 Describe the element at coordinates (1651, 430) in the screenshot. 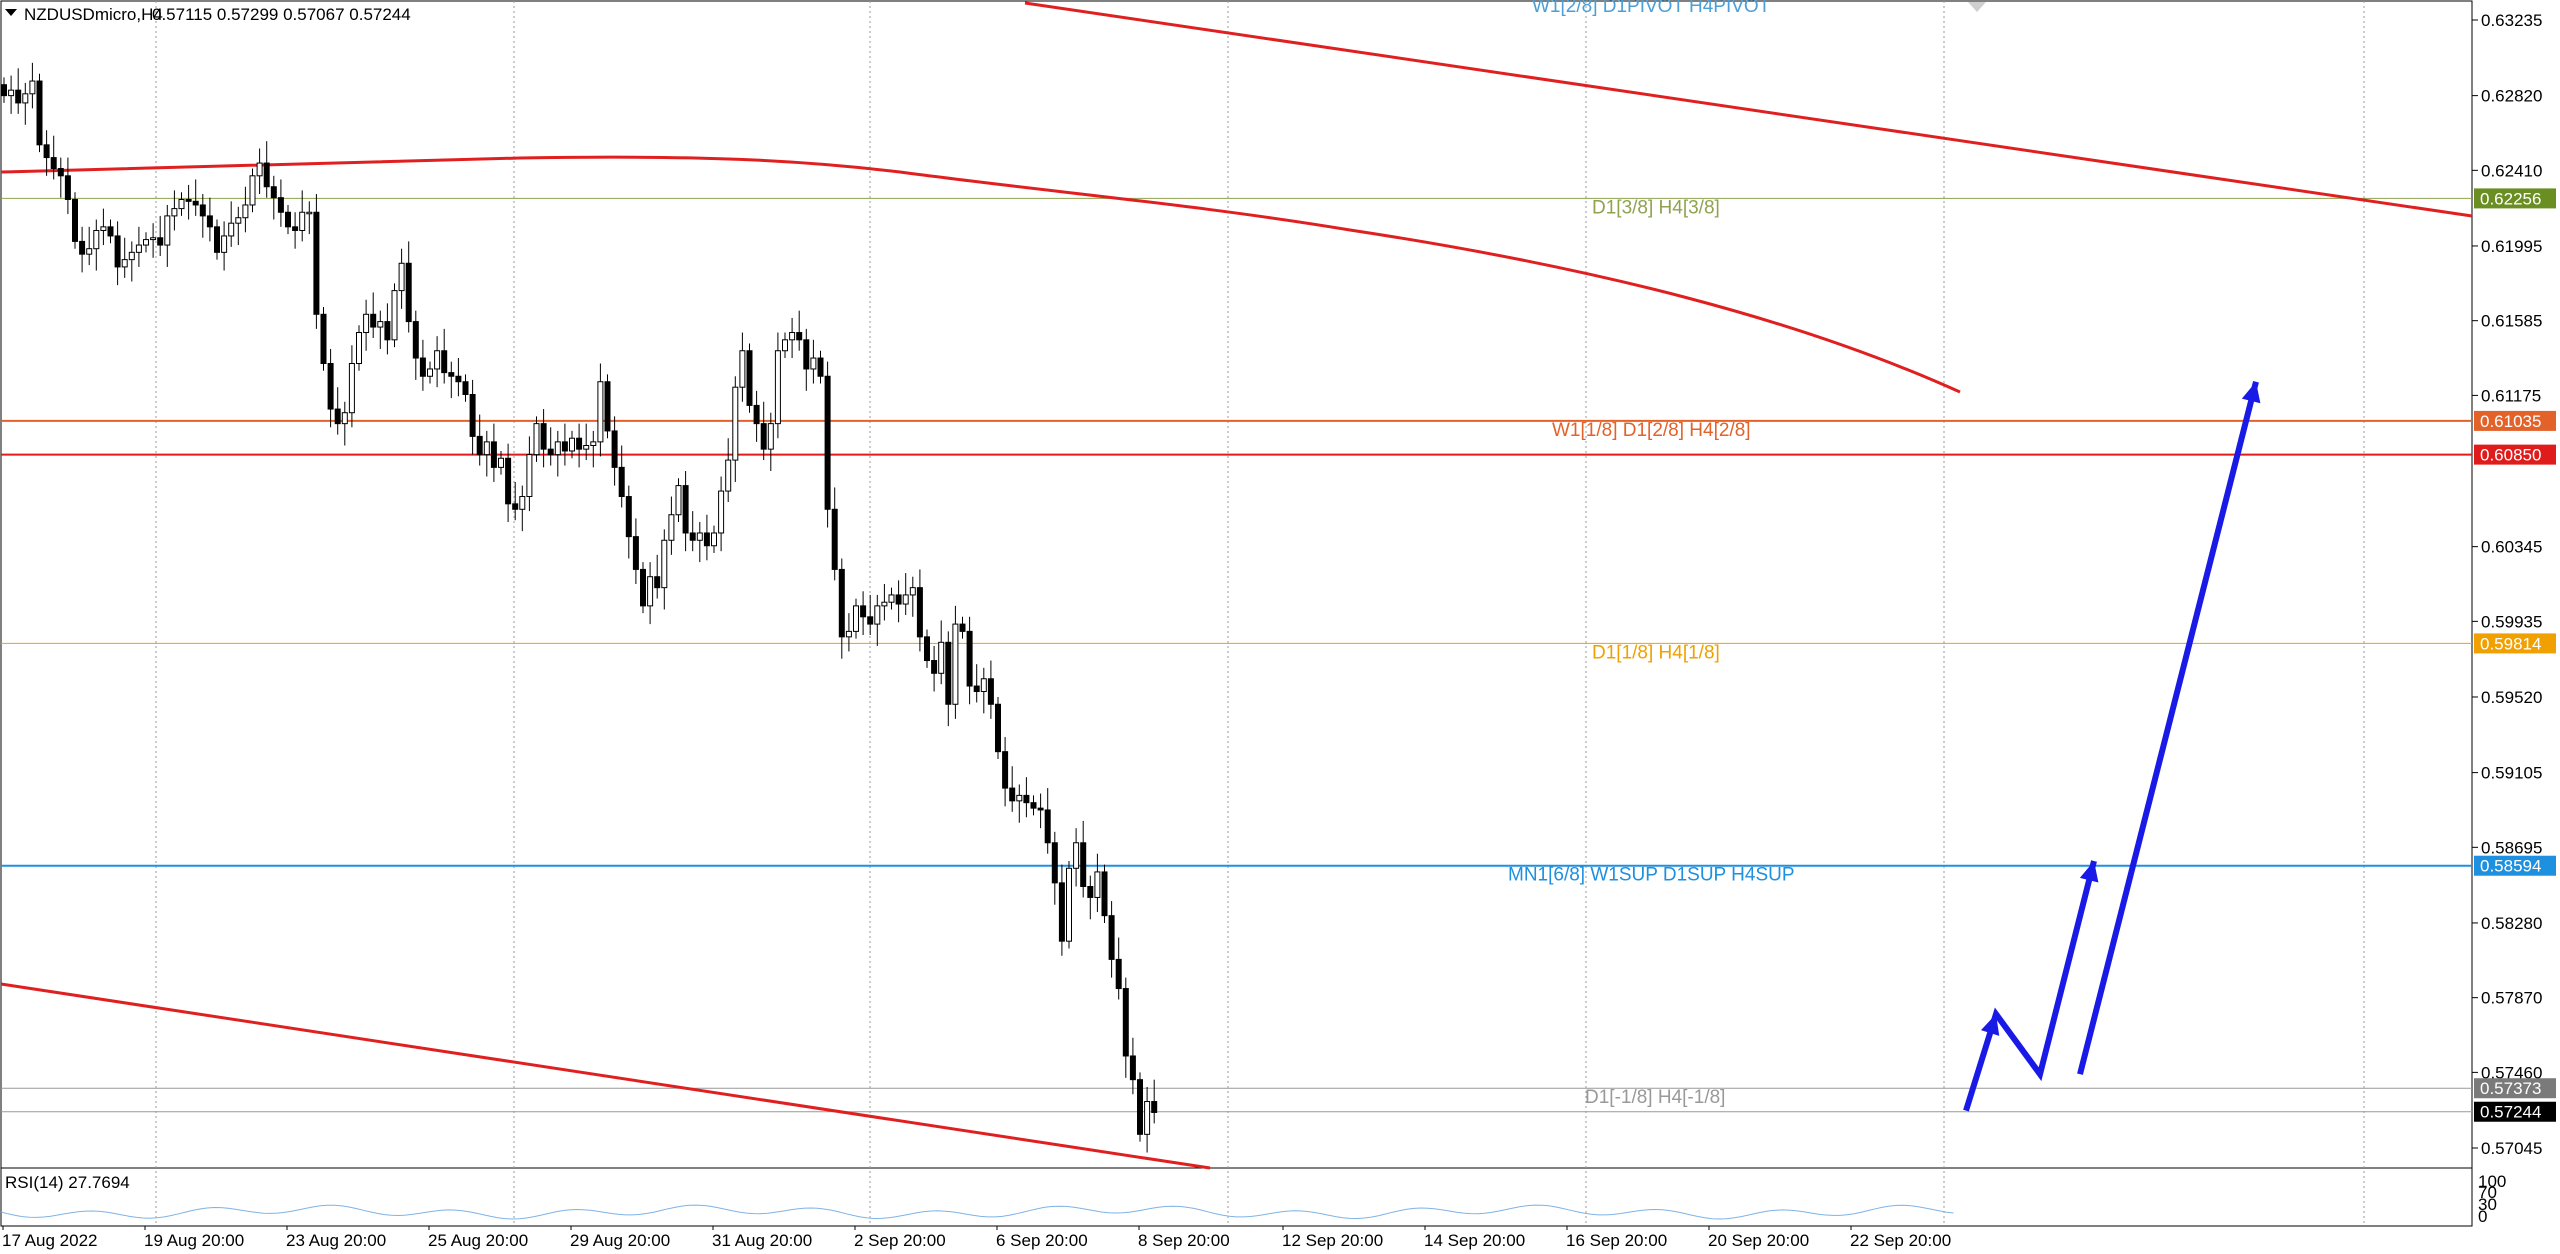

I see `level-label: W1[1/8] D1[2/8] H4[2/8]` at that location.